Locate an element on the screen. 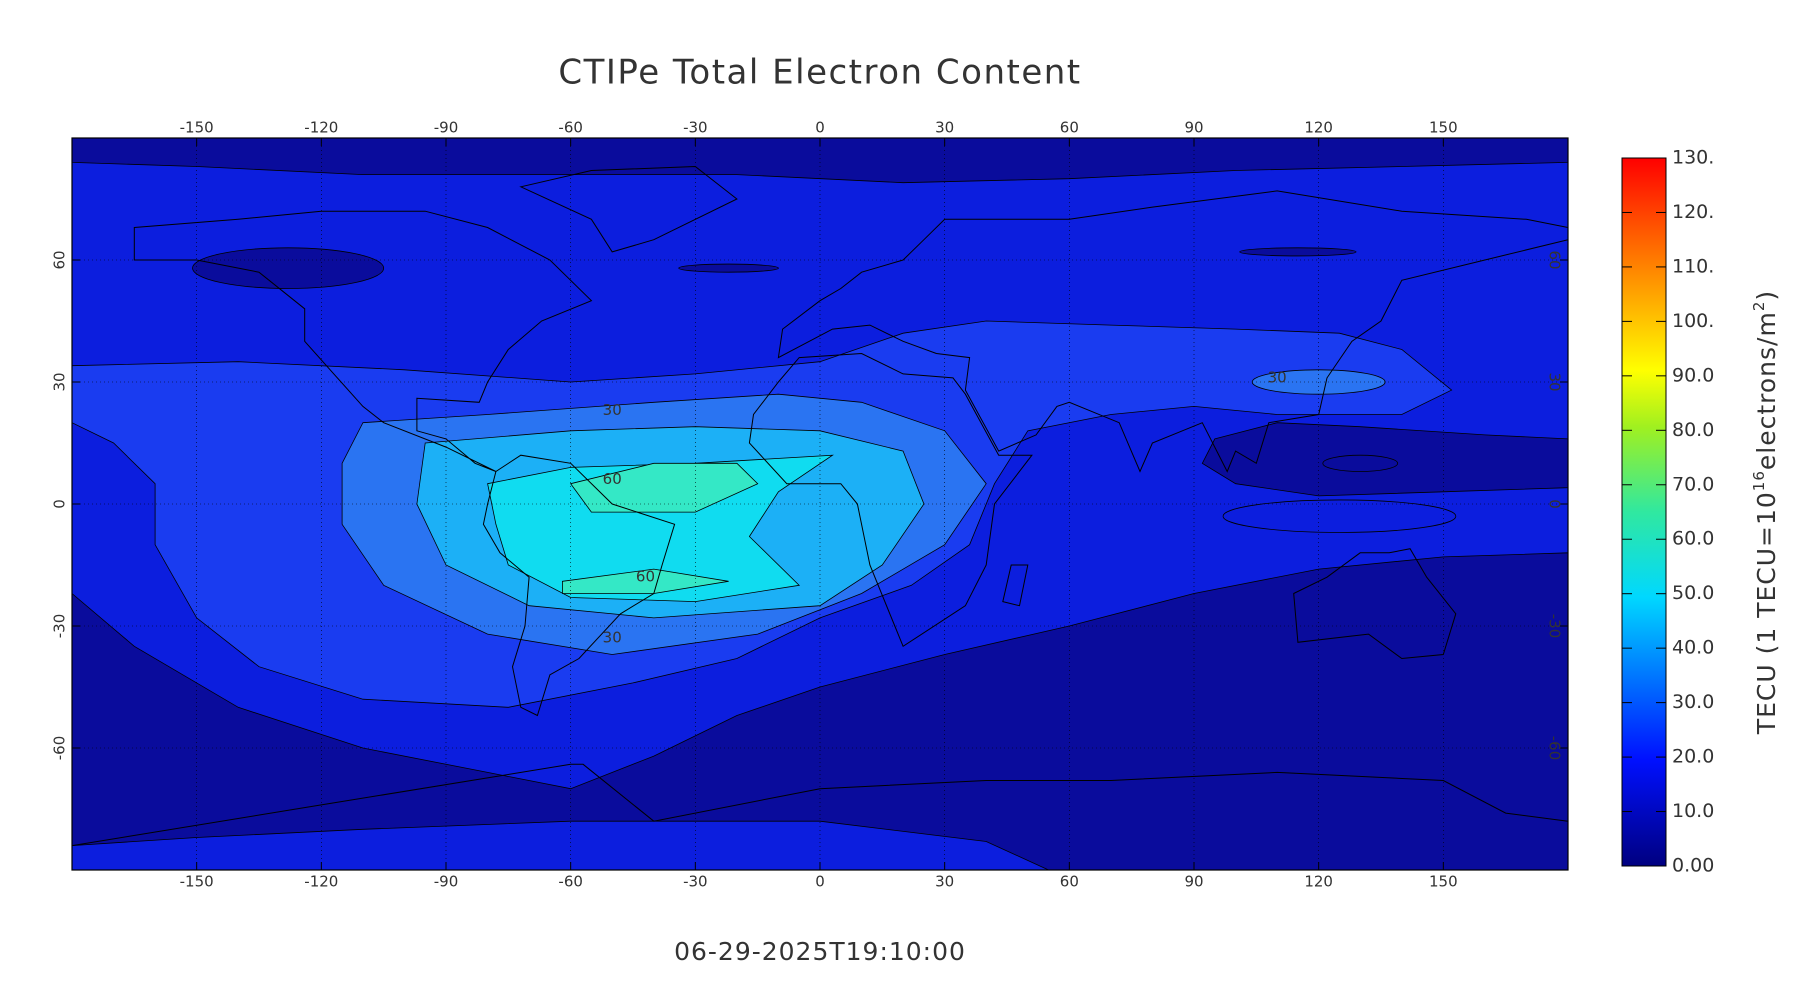  colorbar-tick-label: 30.0 is located at coordinates (1693, 702).